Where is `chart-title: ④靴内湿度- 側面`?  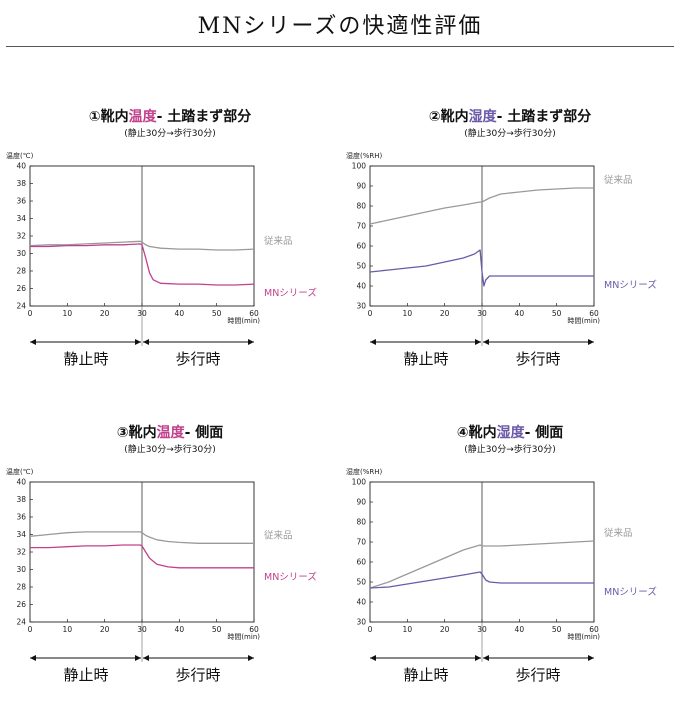
chart-title: ④靴内湿度- 側面 is located at coordinates (510, 432).